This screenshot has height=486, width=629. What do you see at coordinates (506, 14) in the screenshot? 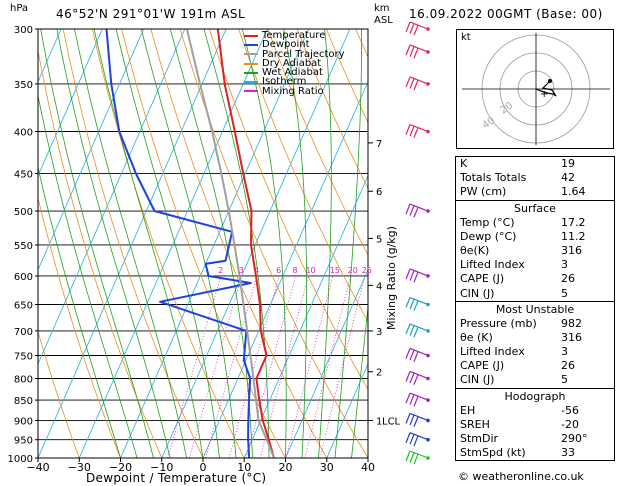
I see `datetime-title: 16.09.2022 00GMT (Base: 00)` at bounding box center [506, 14].